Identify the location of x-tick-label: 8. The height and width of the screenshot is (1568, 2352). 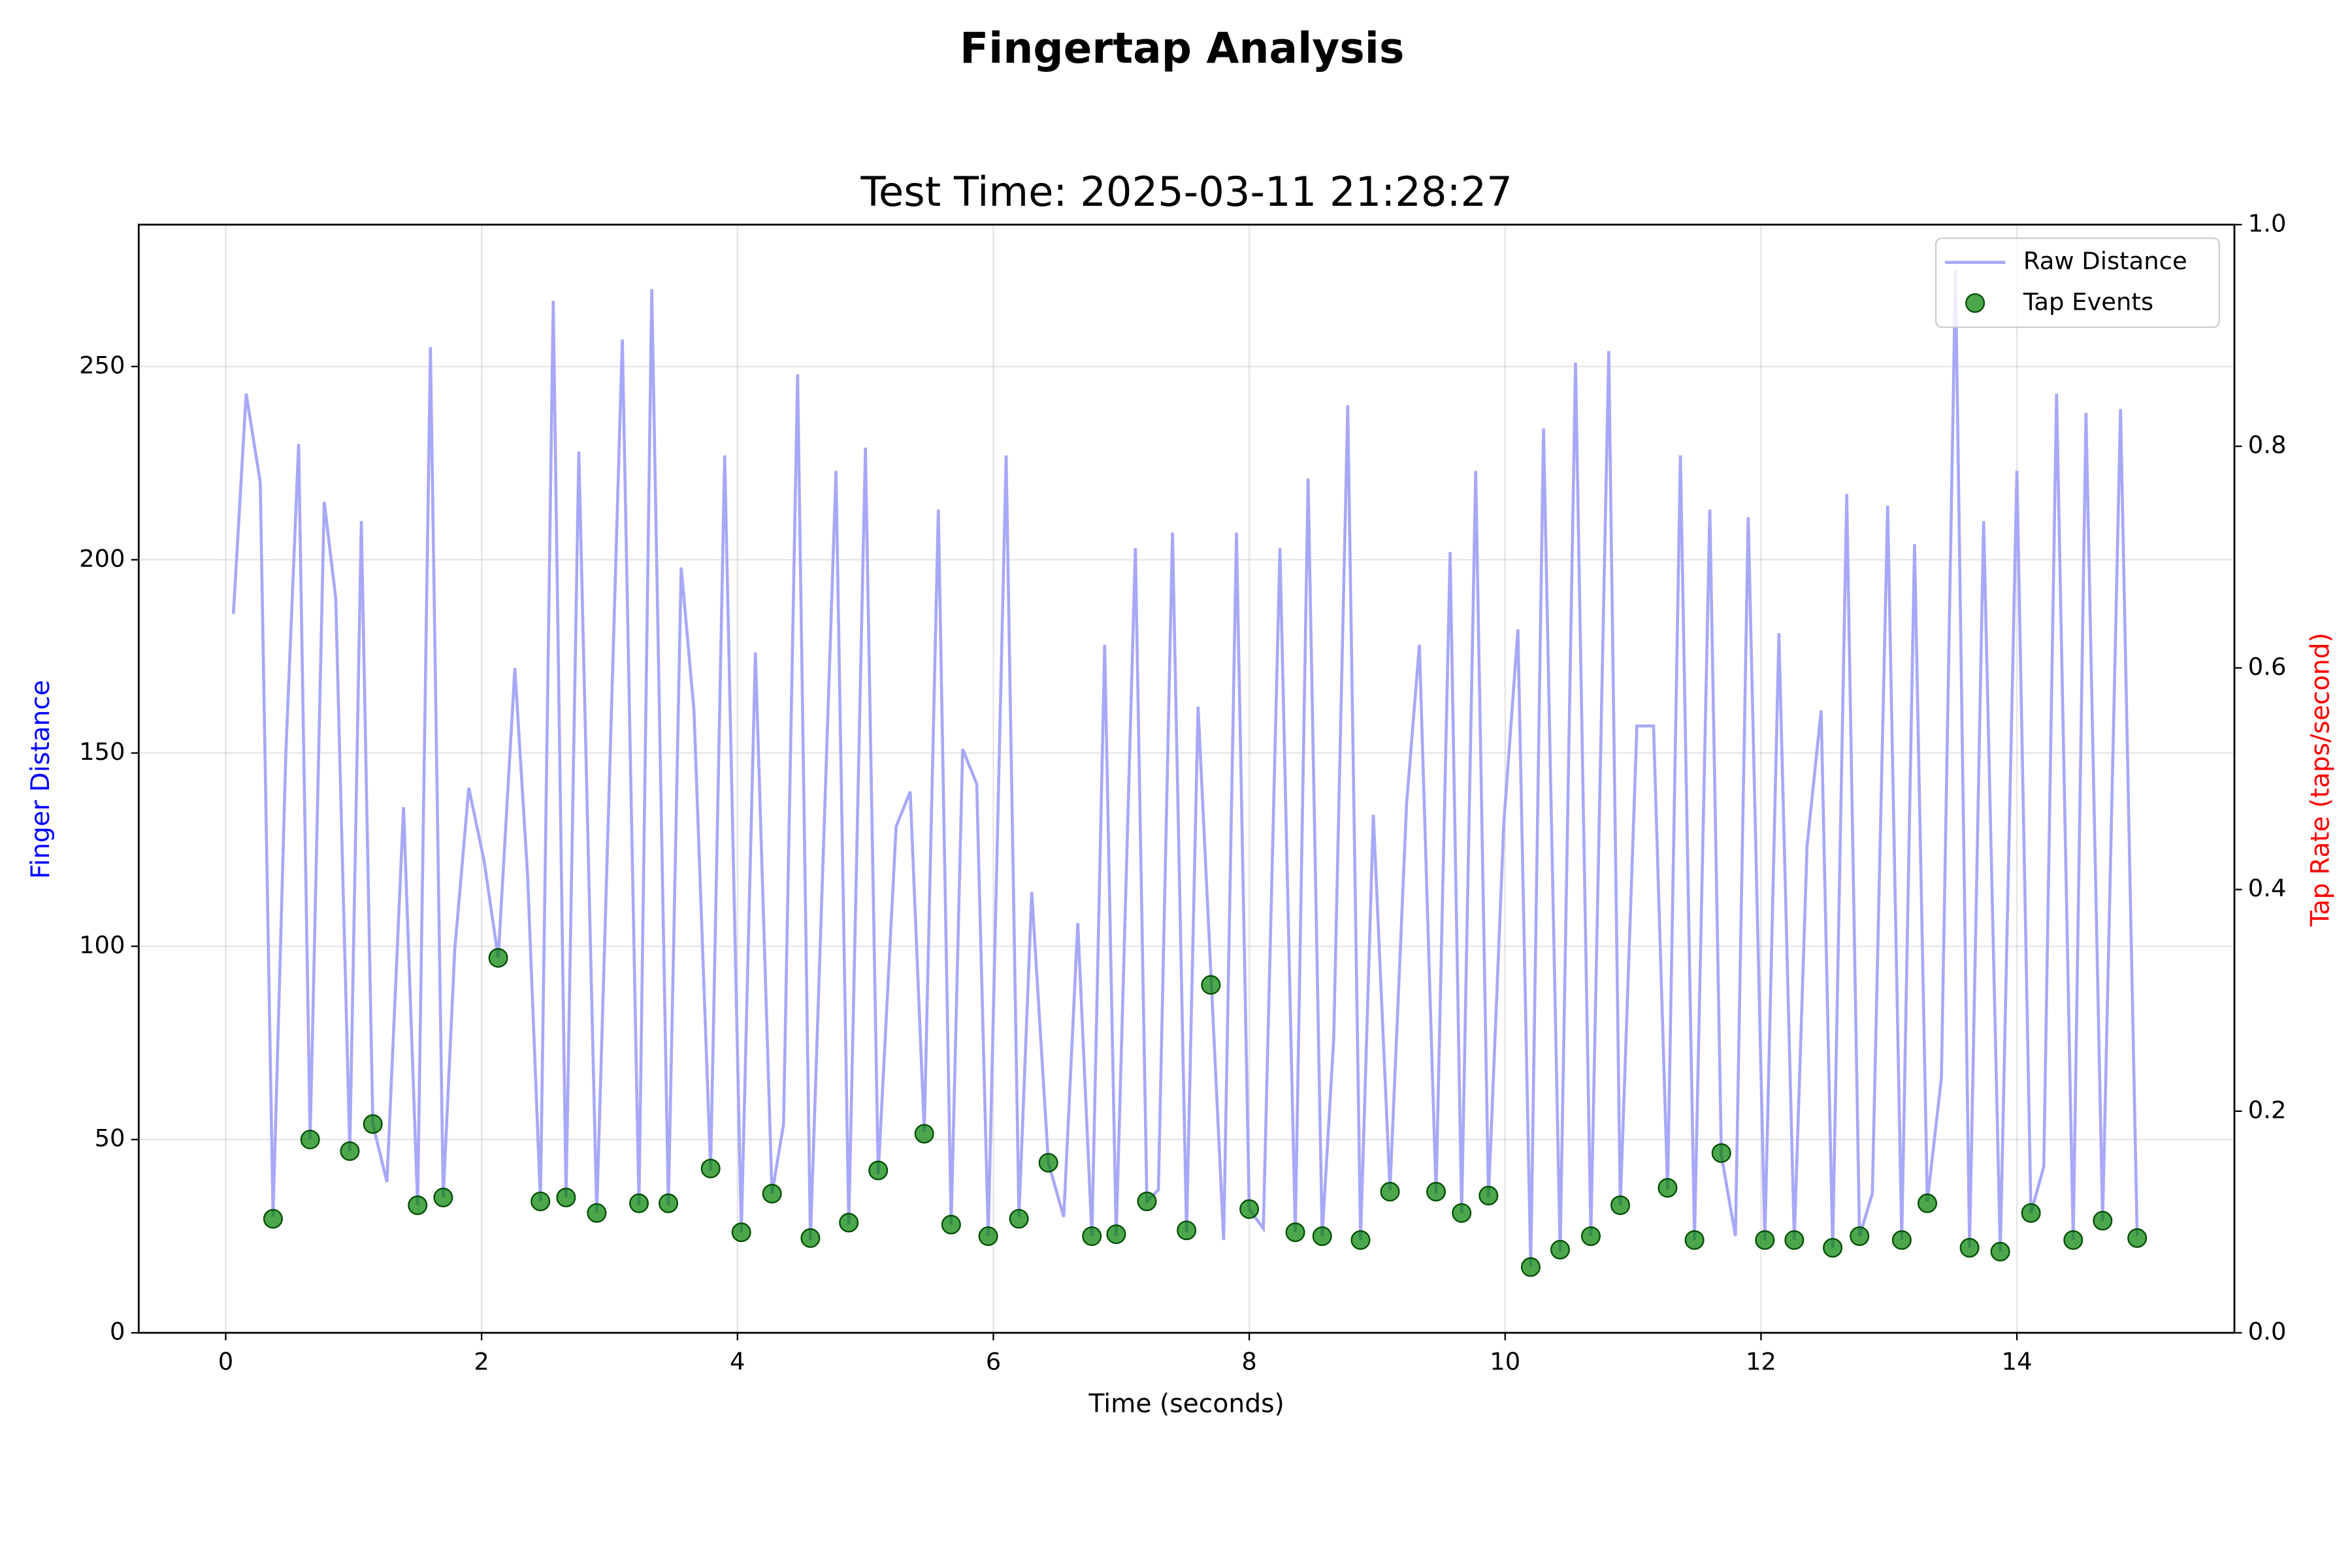
(1248, 1362).